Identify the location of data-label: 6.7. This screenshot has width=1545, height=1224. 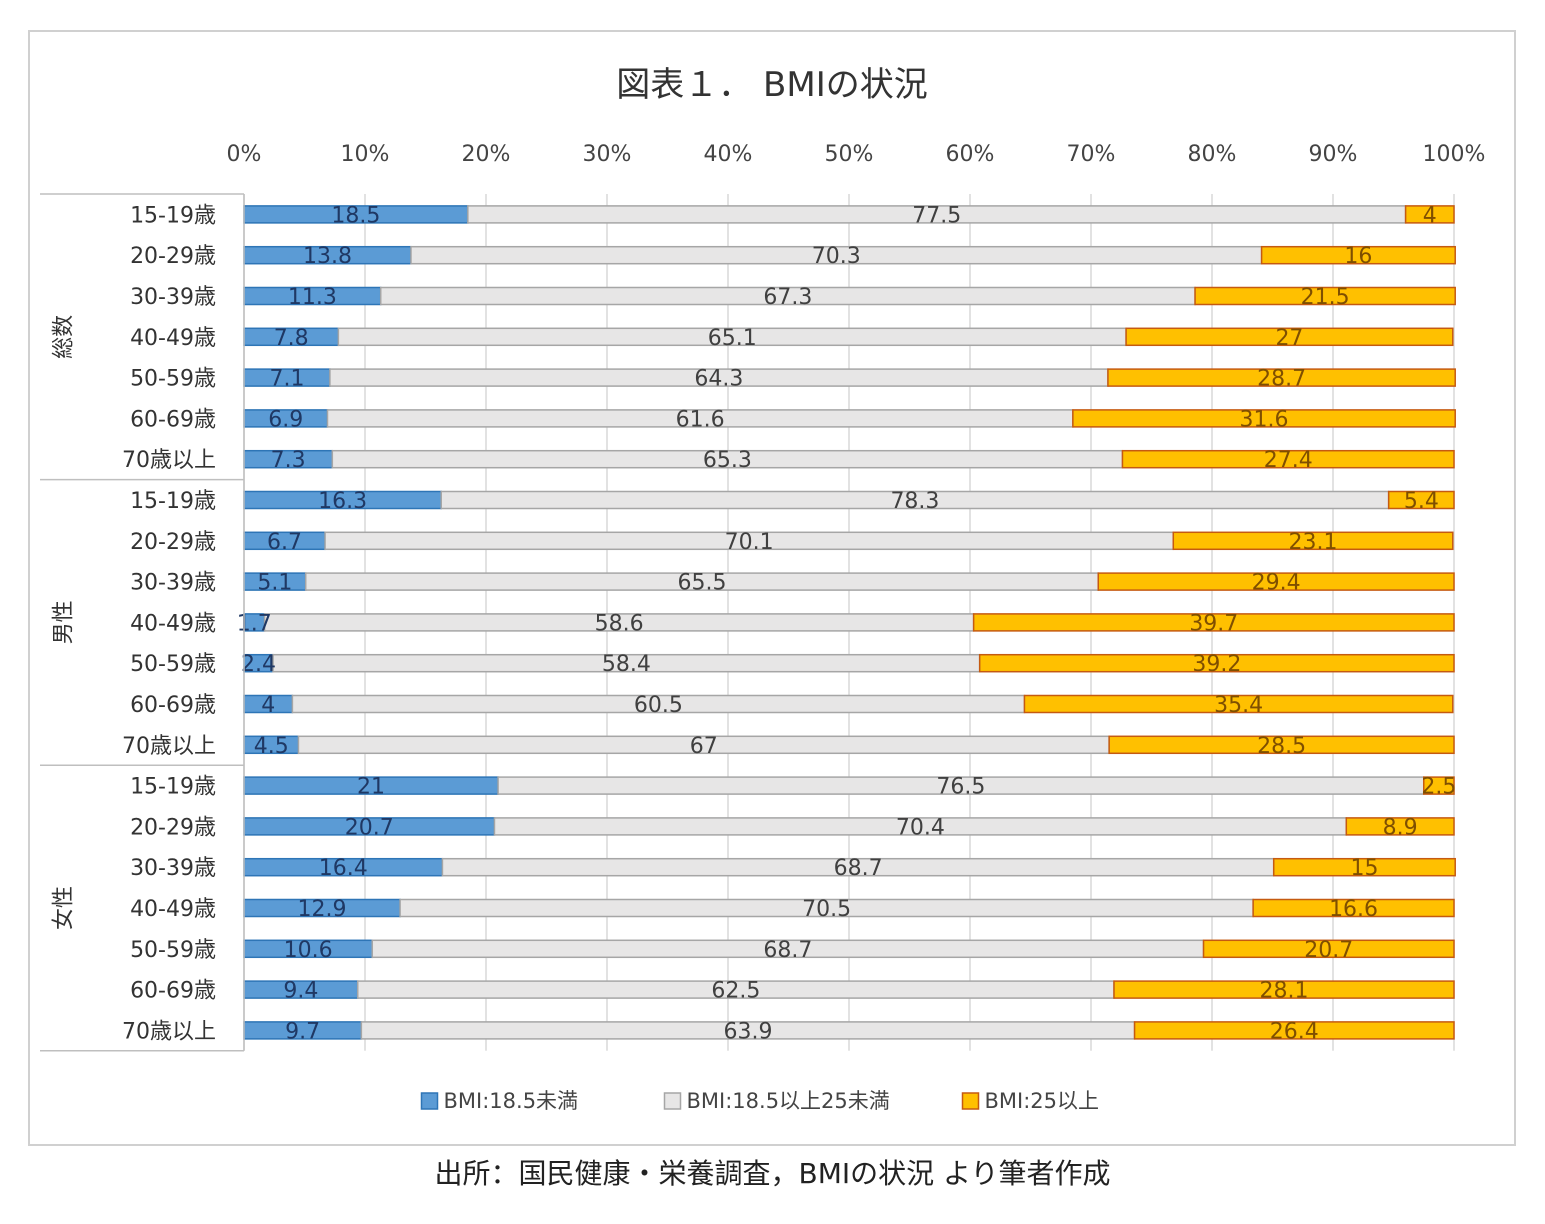
(284, 542).